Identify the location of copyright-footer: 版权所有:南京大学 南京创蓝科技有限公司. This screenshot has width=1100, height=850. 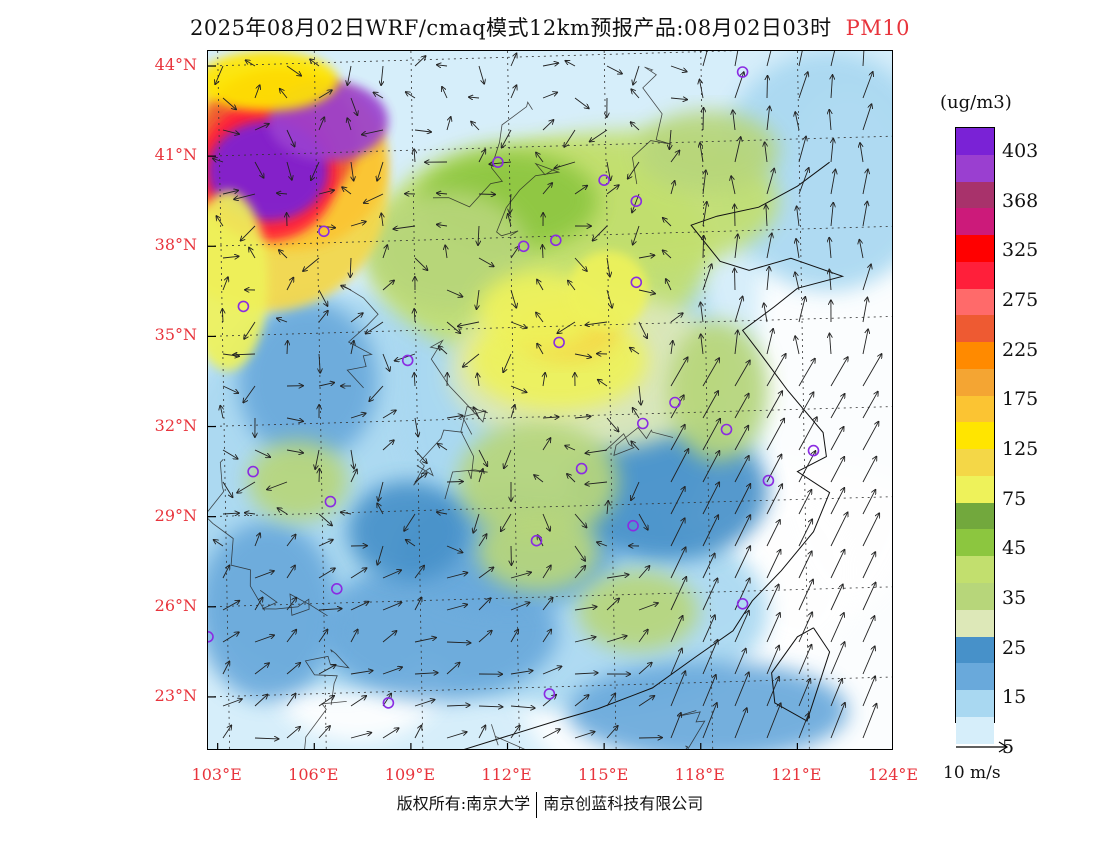
(550, 804).